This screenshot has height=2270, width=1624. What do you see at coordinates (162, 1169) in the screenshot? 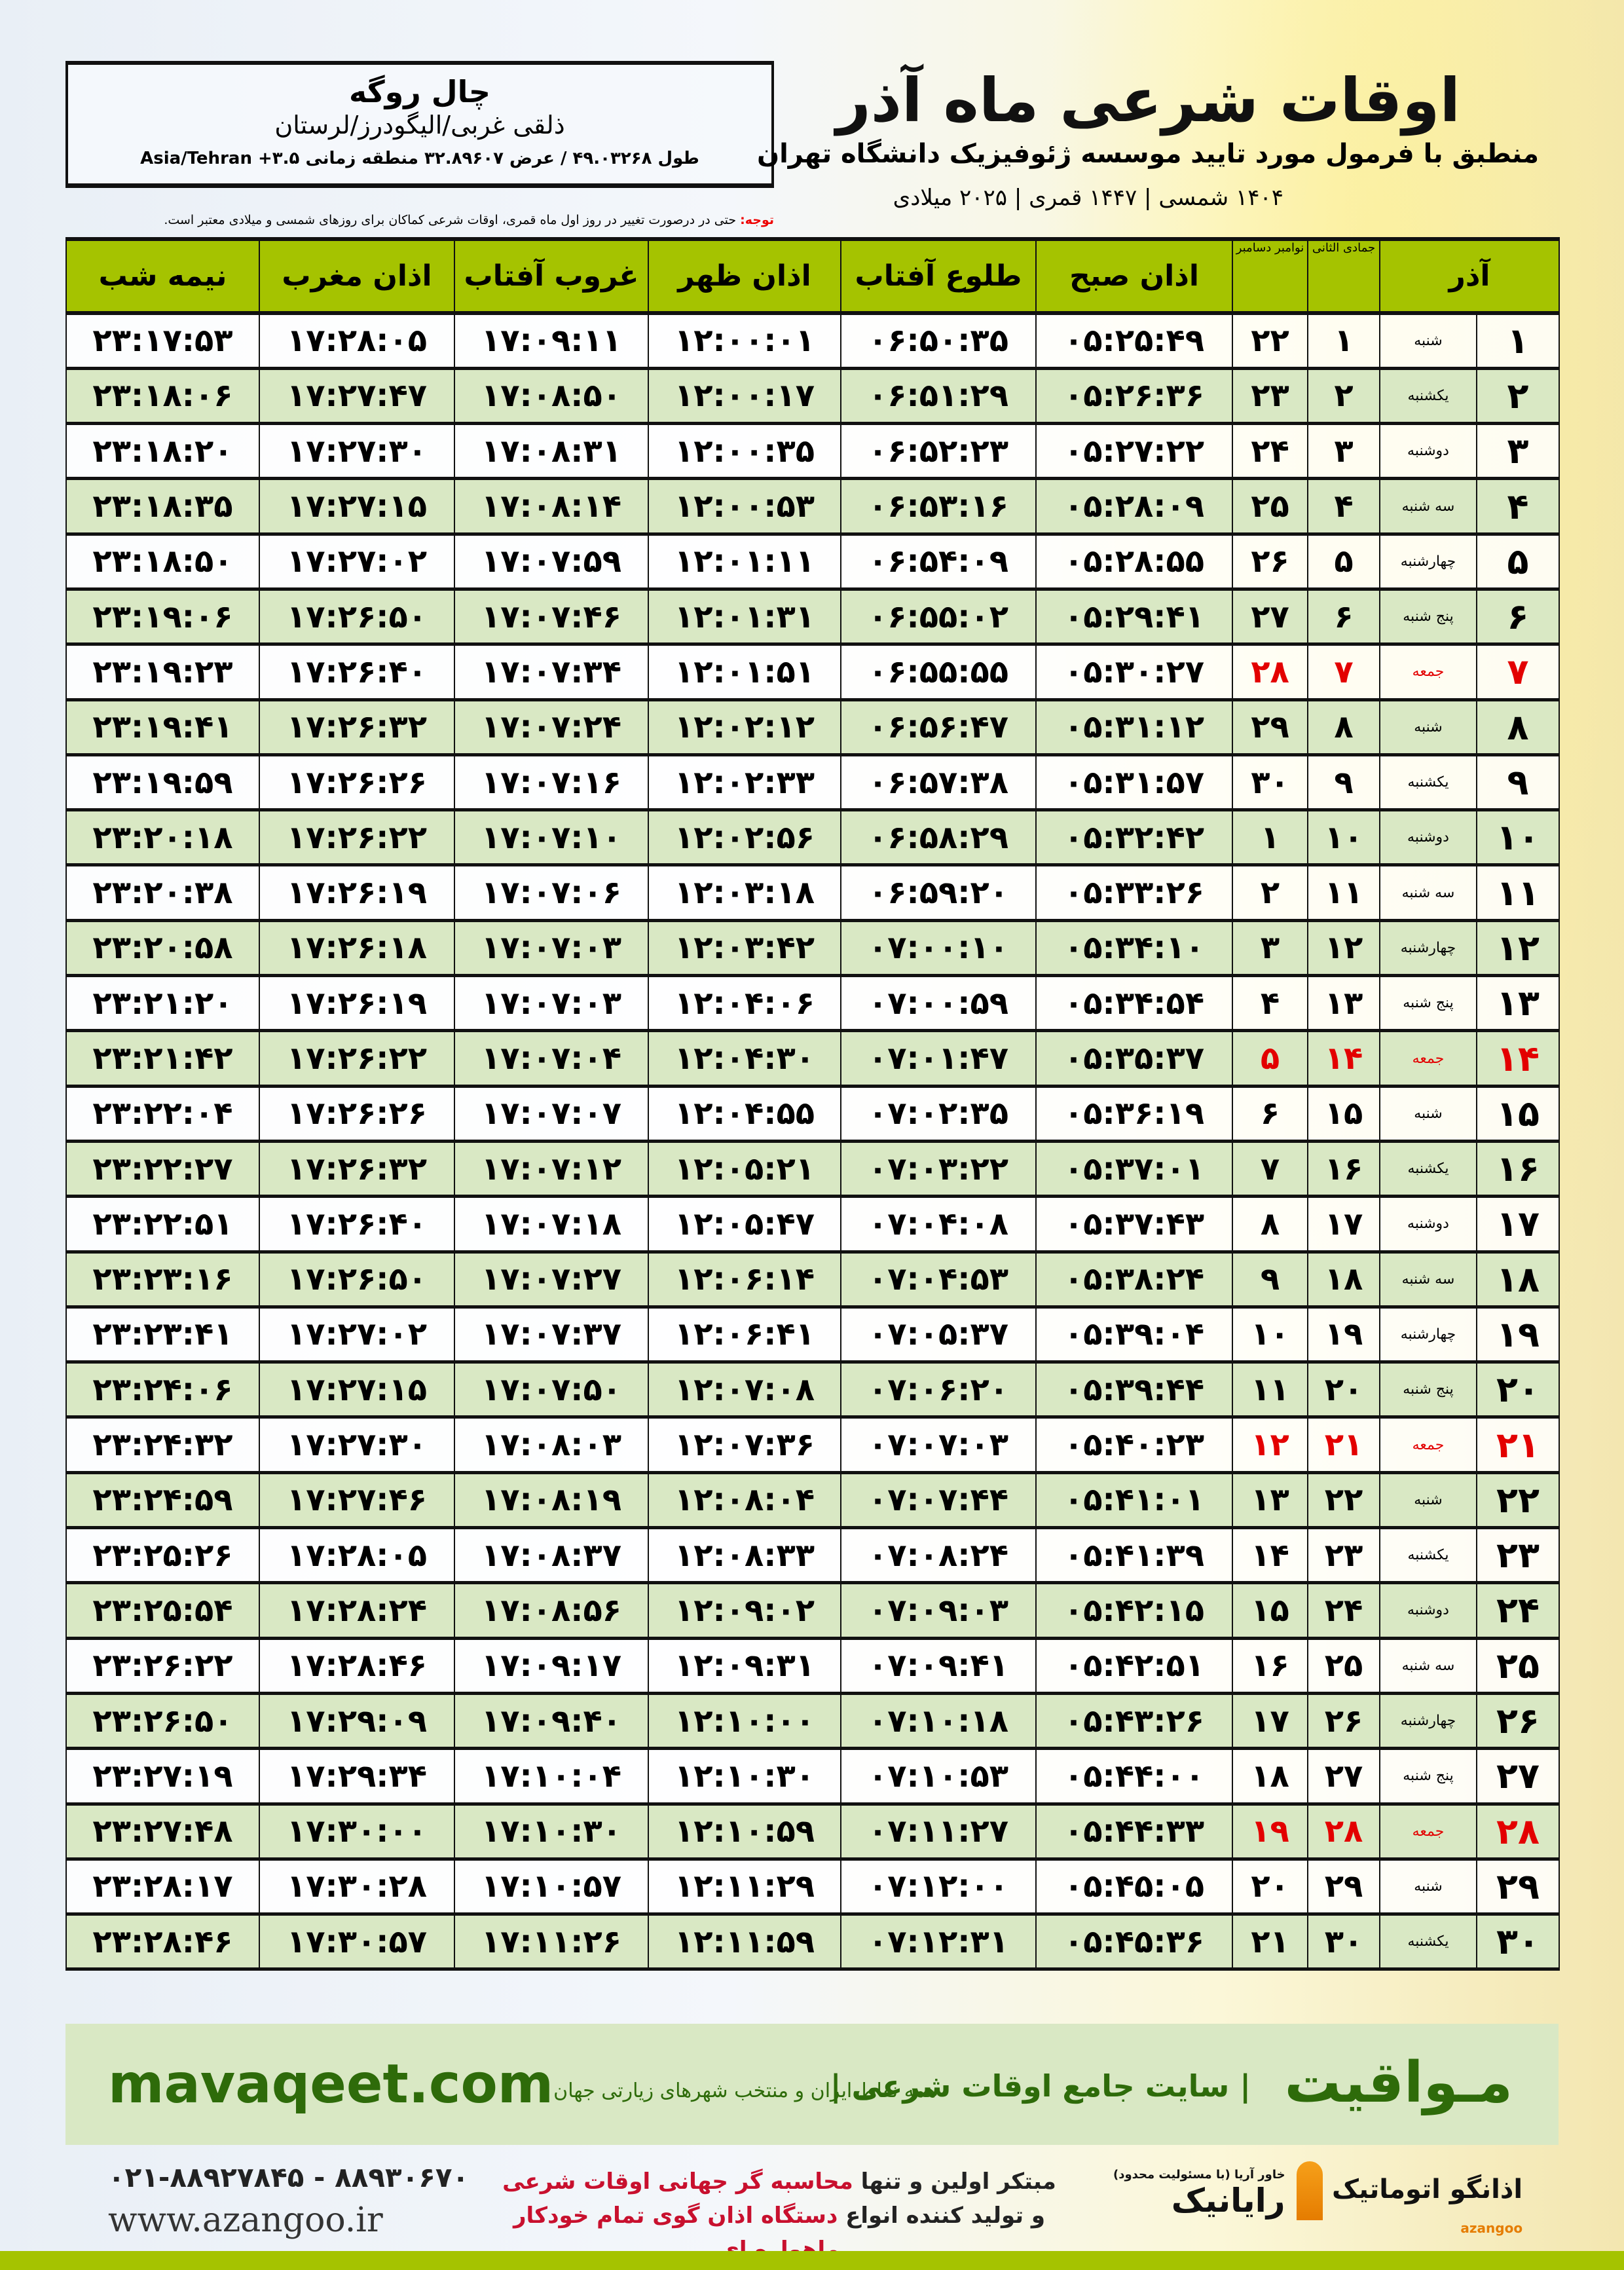
I see `midnight-time: ۲۳:۲۲:۲۷` at bounding box center [162, 1169].